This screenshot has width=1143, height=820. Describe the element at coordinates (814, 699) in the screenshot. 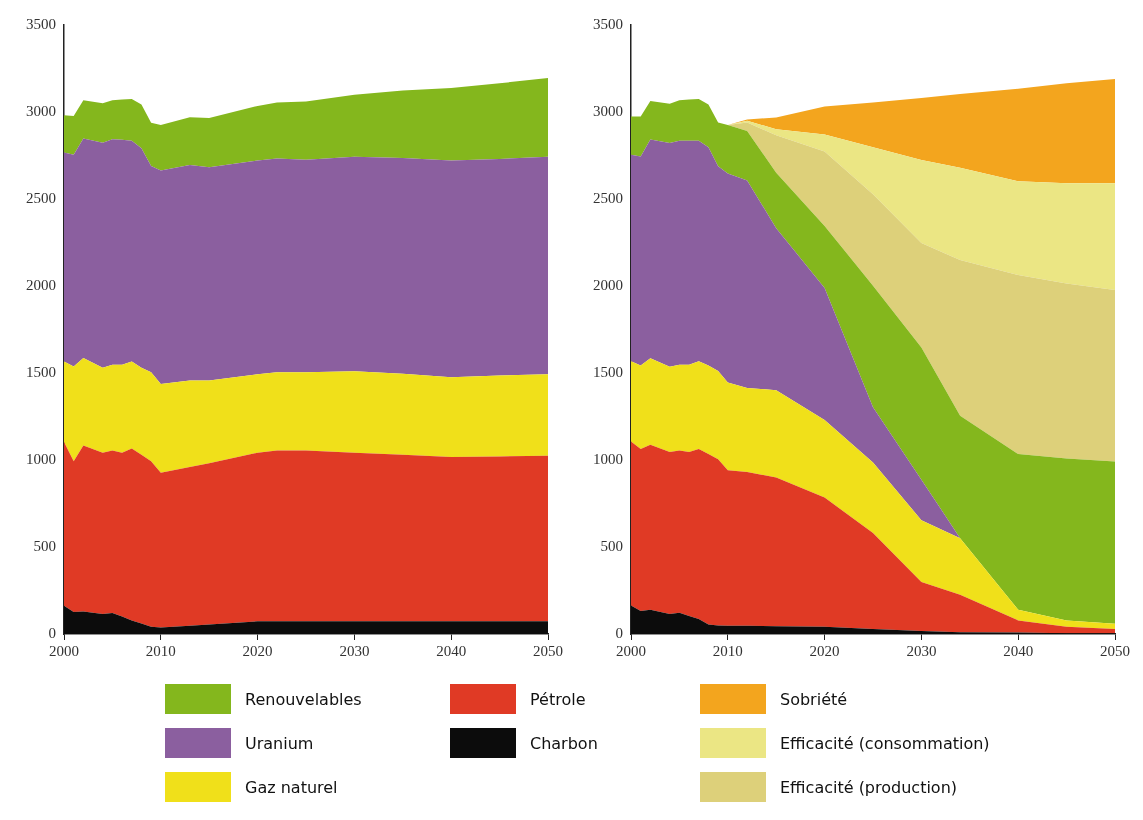

I see `legend-label: Sobriété` at that location.